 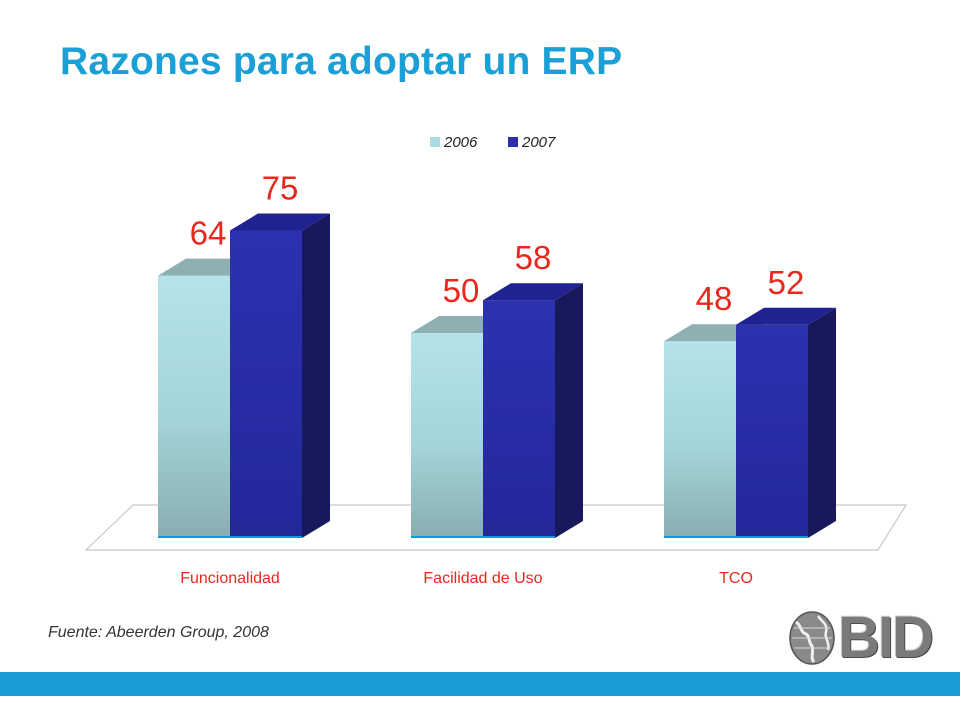 I want to click on data-label-2007-2: 52, so click(x=786, y=282).